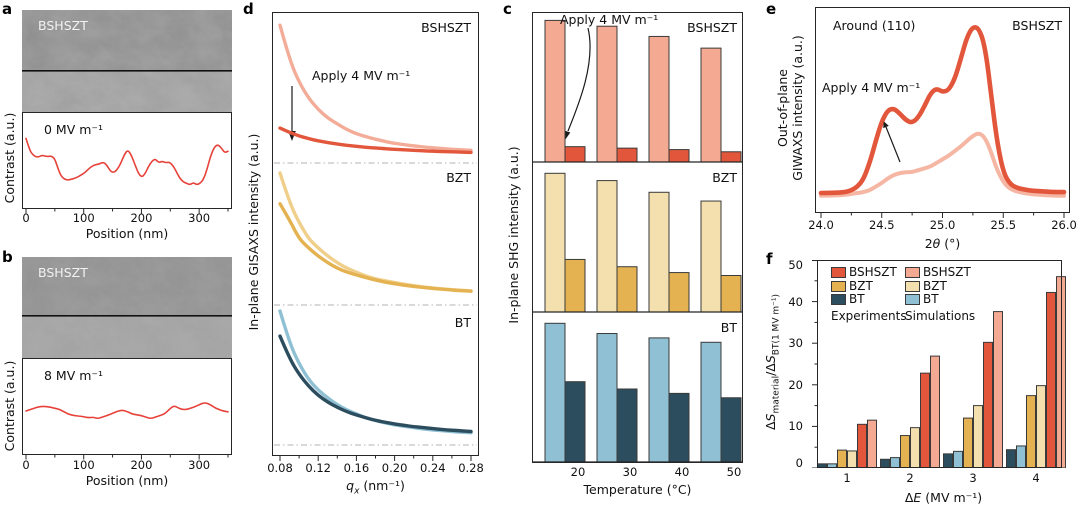  Describe the element at coordinates (869, 316) in the screenshot. I see `legend-group-title: Experiments` at that location.